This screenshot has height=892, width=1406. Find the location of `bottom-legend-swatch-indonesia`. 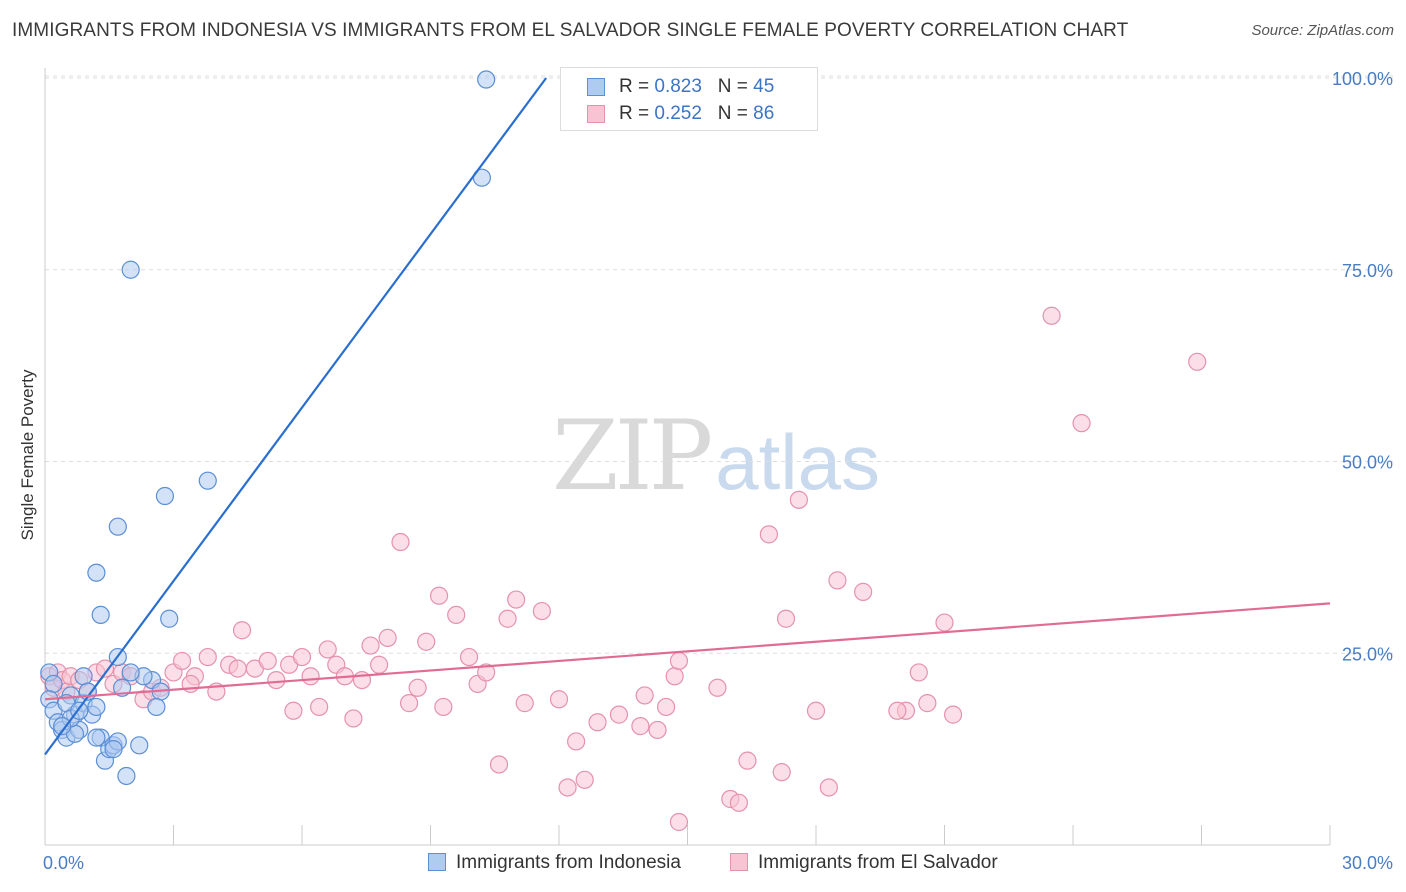

bottom-legend-swatch-indonesia is located at coordinates (437, 862).